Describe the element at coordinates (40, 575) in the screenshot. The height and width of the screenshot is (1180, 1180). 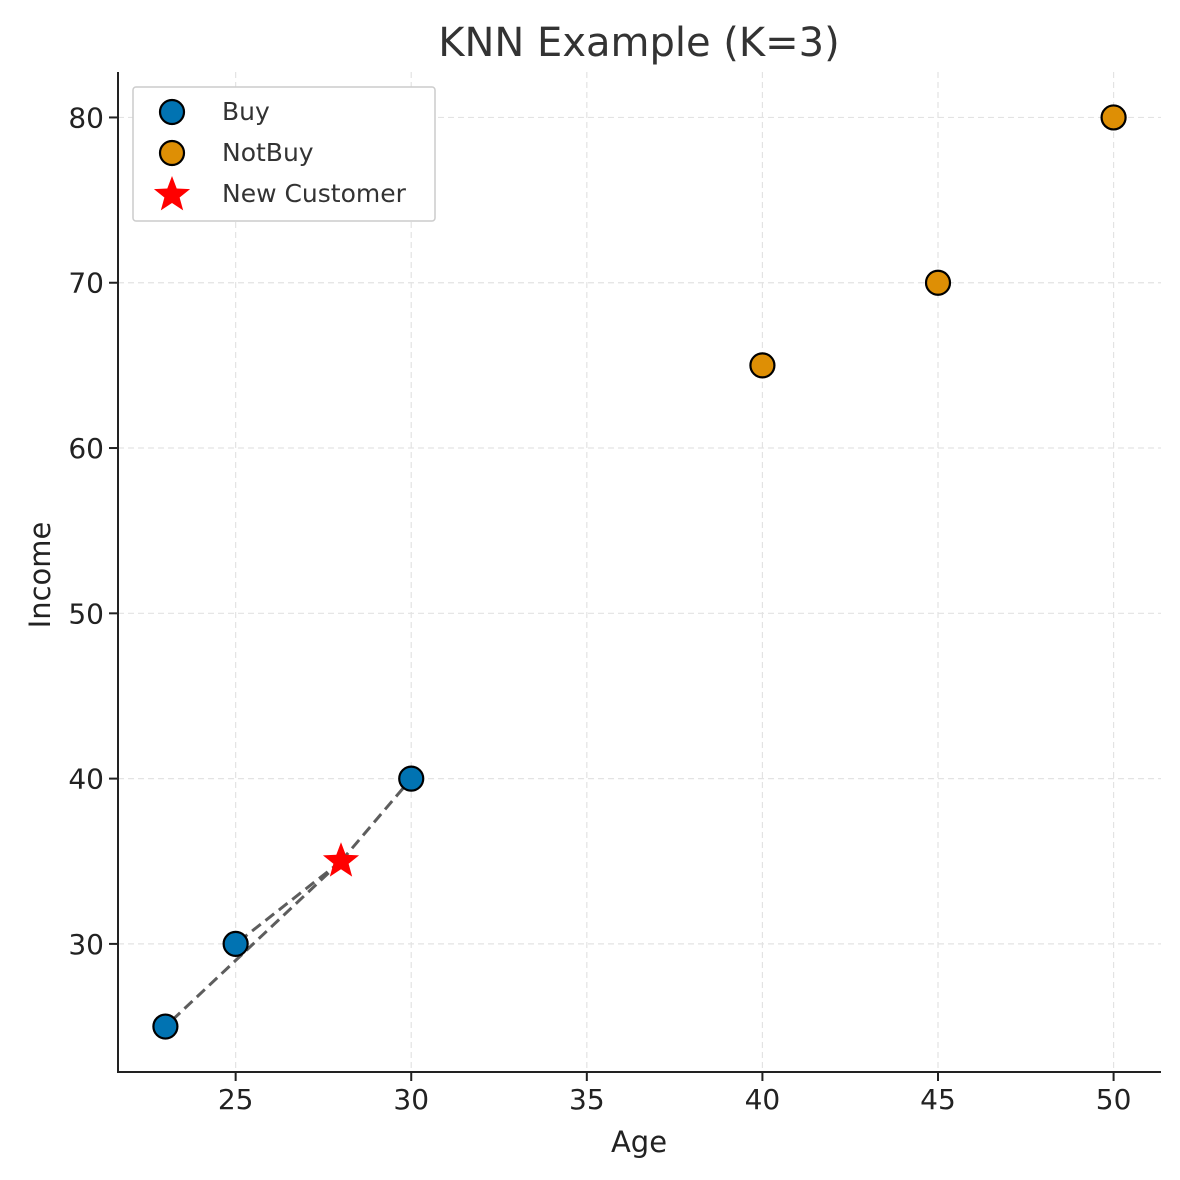
I see `y-axis-label: Income` at that location.